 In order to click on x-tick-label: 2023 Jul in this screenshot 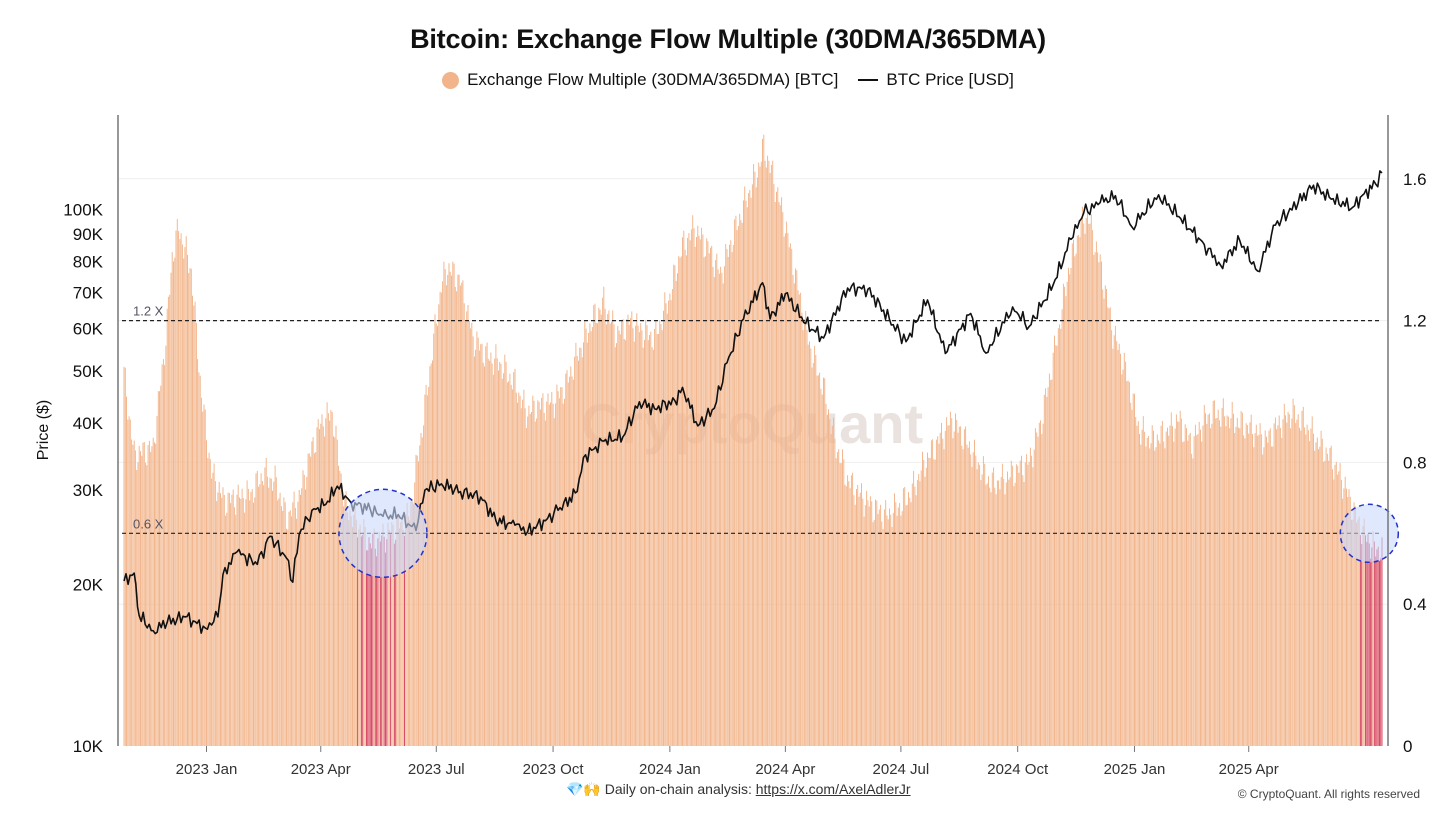, I will do `click(436, 769)`.